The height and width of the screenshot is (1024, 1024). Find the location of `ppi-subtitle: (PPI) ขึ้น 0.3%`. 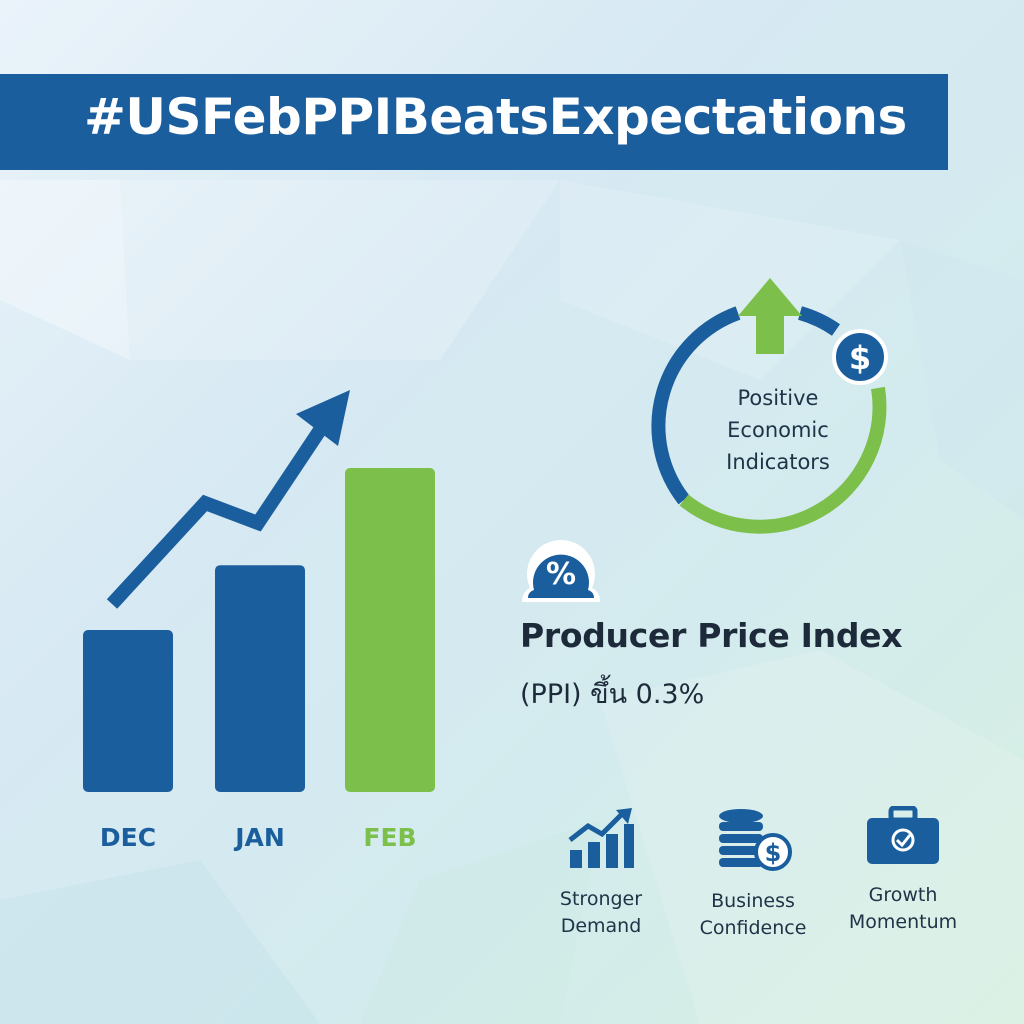

ppi-subtitle: (PPI) ขึ้น 0.3% is located at coordinates (612, 694).